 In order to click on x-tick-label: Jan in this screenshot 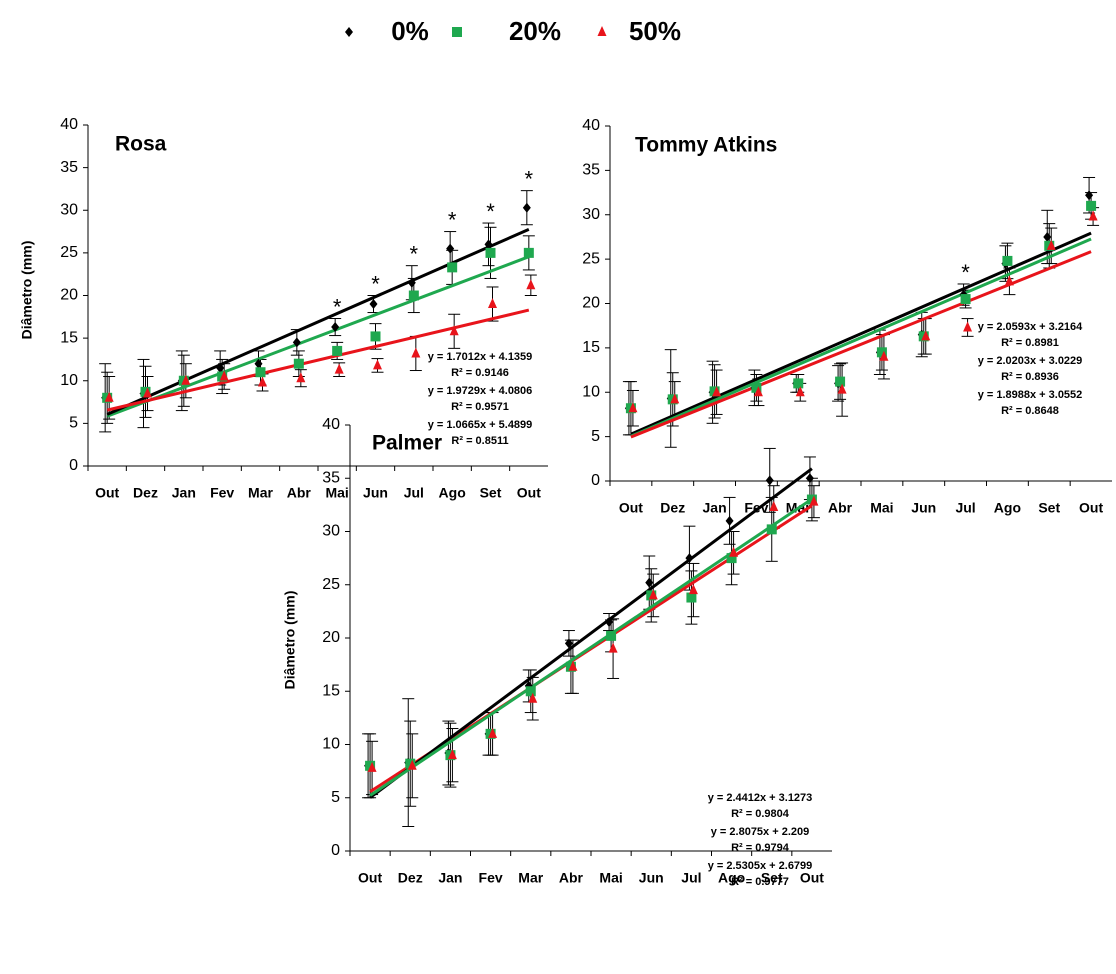, I will do `click(184, 493)`.